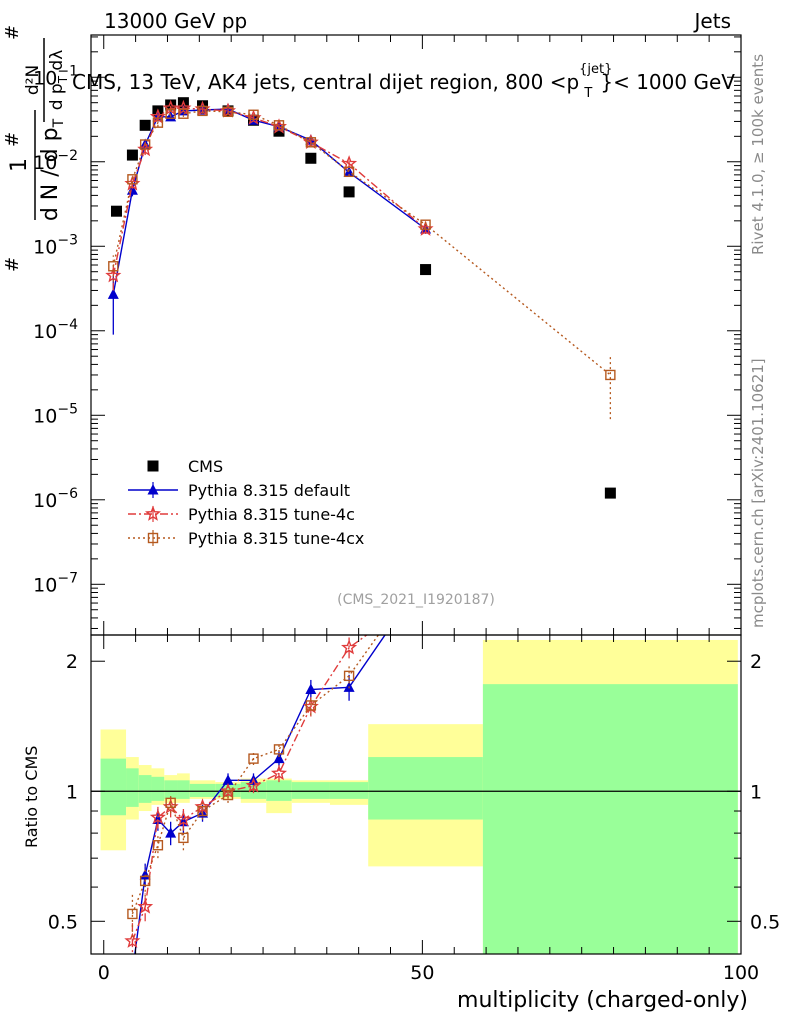  Describe the element at coordinates (712, 21) in the screenshot. I see `header-category-label: Jets` at that location.